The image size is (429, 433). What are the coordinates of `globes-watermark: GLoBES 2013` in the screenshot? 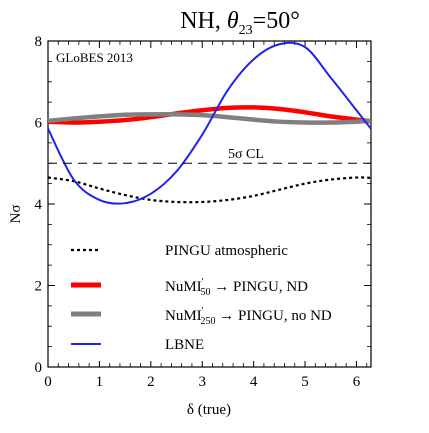 It's located at (94, 57).